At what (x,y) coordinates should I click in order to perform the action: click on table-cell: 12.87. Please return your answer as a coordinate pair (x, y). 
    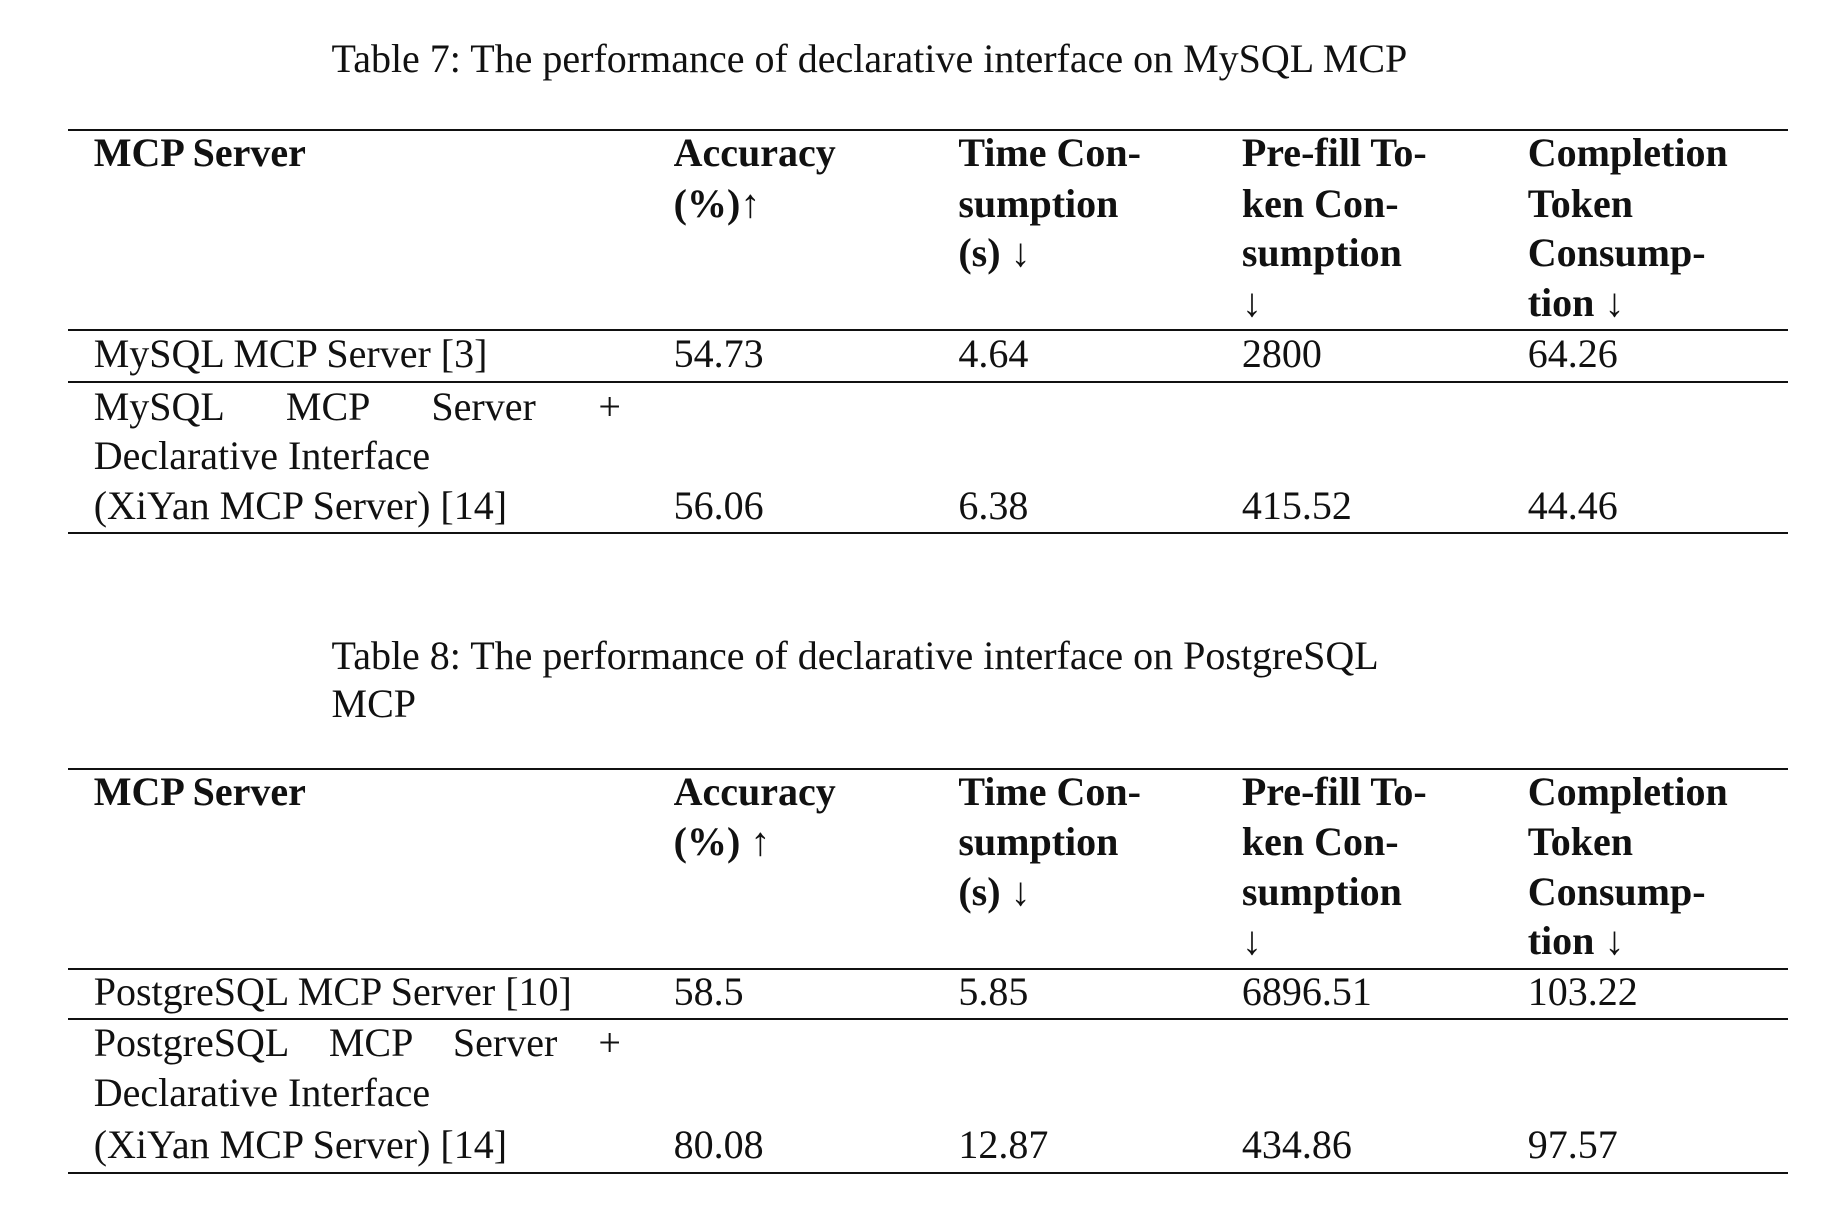
    Looking at the image, I should click on (1003, 1144).